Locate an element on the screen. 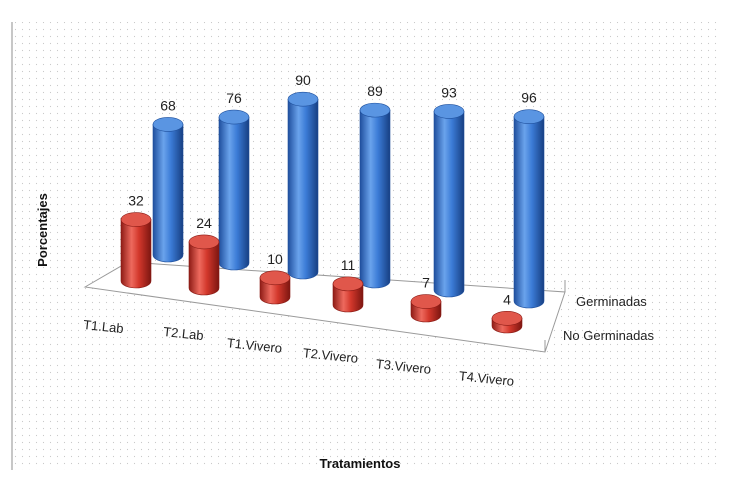 This screenshot has height=482, width=730. x-tick-label: T3.Vivero is located at coordinates (403, 366).